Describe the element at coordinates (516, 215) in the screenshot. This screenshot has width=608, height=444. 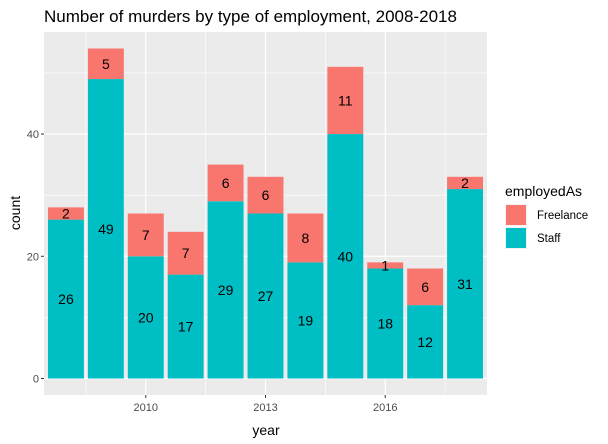
I see `legend-key-freelance` at that location.